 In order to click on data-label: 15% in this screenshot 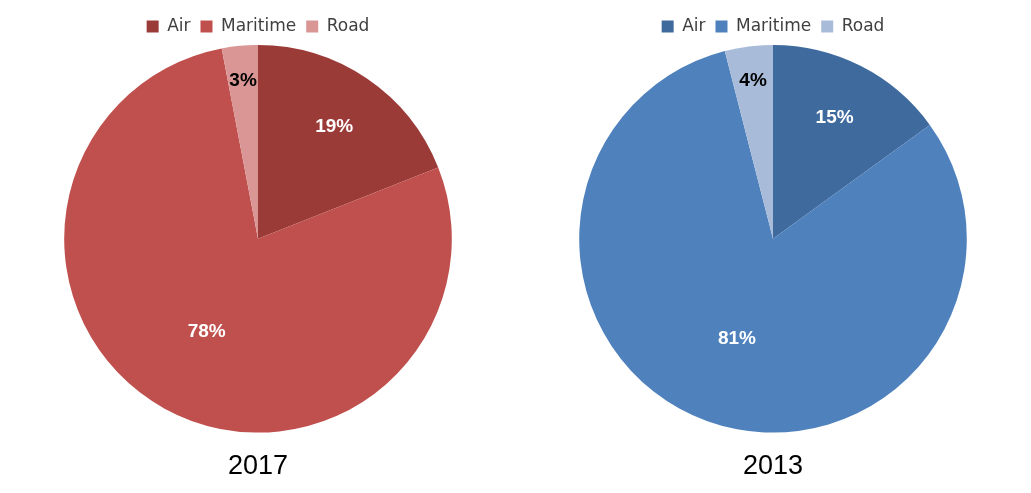, I will do `click(834, 117)`.